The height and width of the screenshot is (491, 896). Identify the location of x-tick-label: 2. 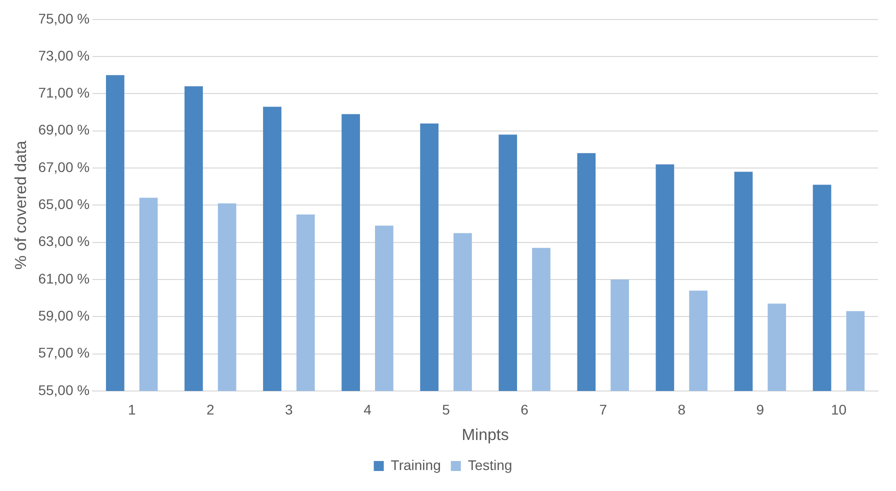
(210, 409).